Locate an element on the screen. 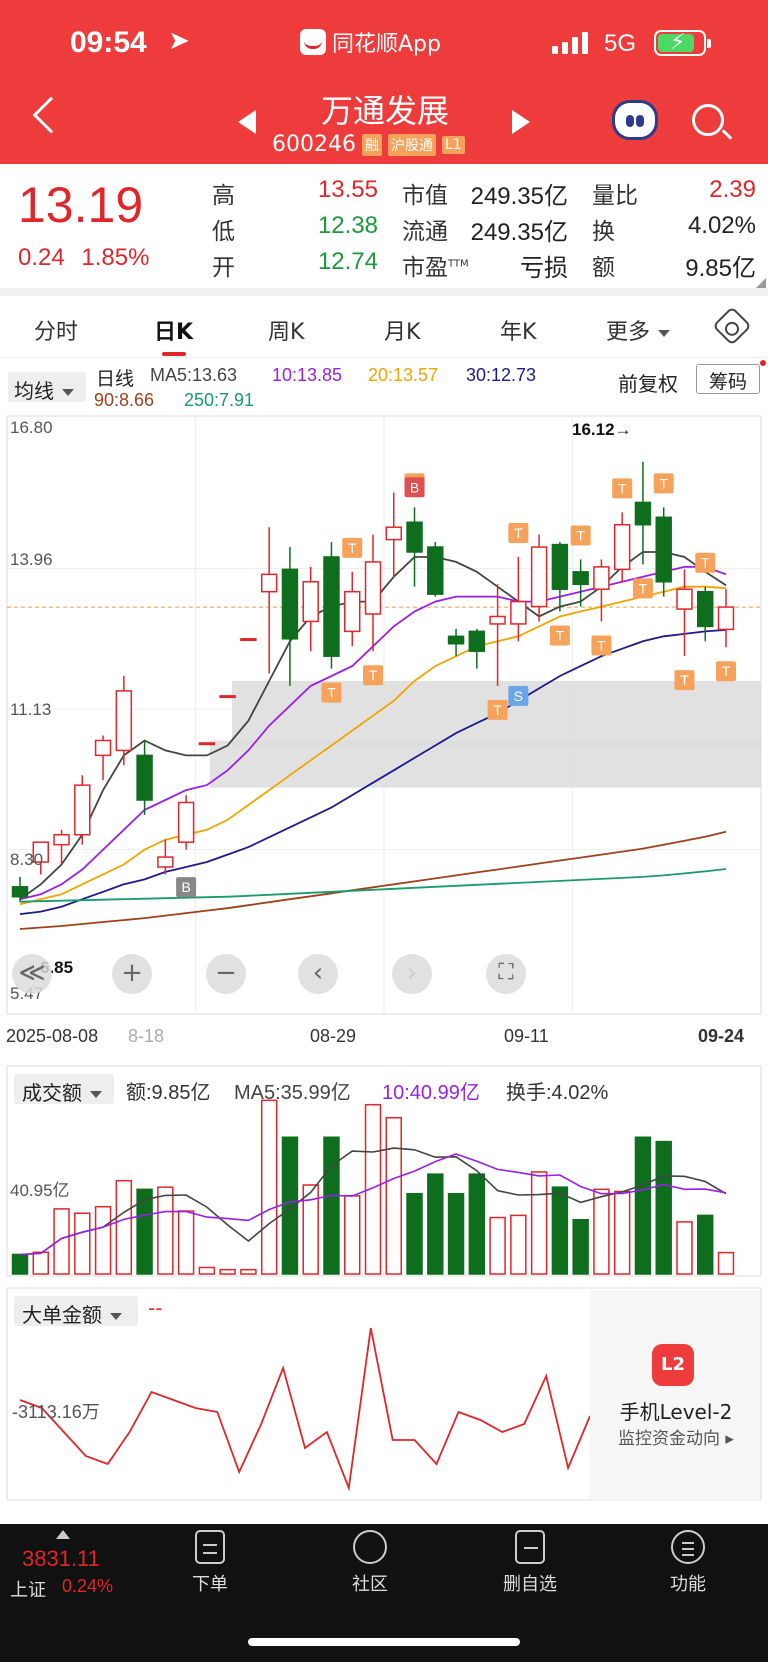 This screenshot has height=1662, width=768. volume-selector-button: 成交额 is located at coordinates (64, 1089).